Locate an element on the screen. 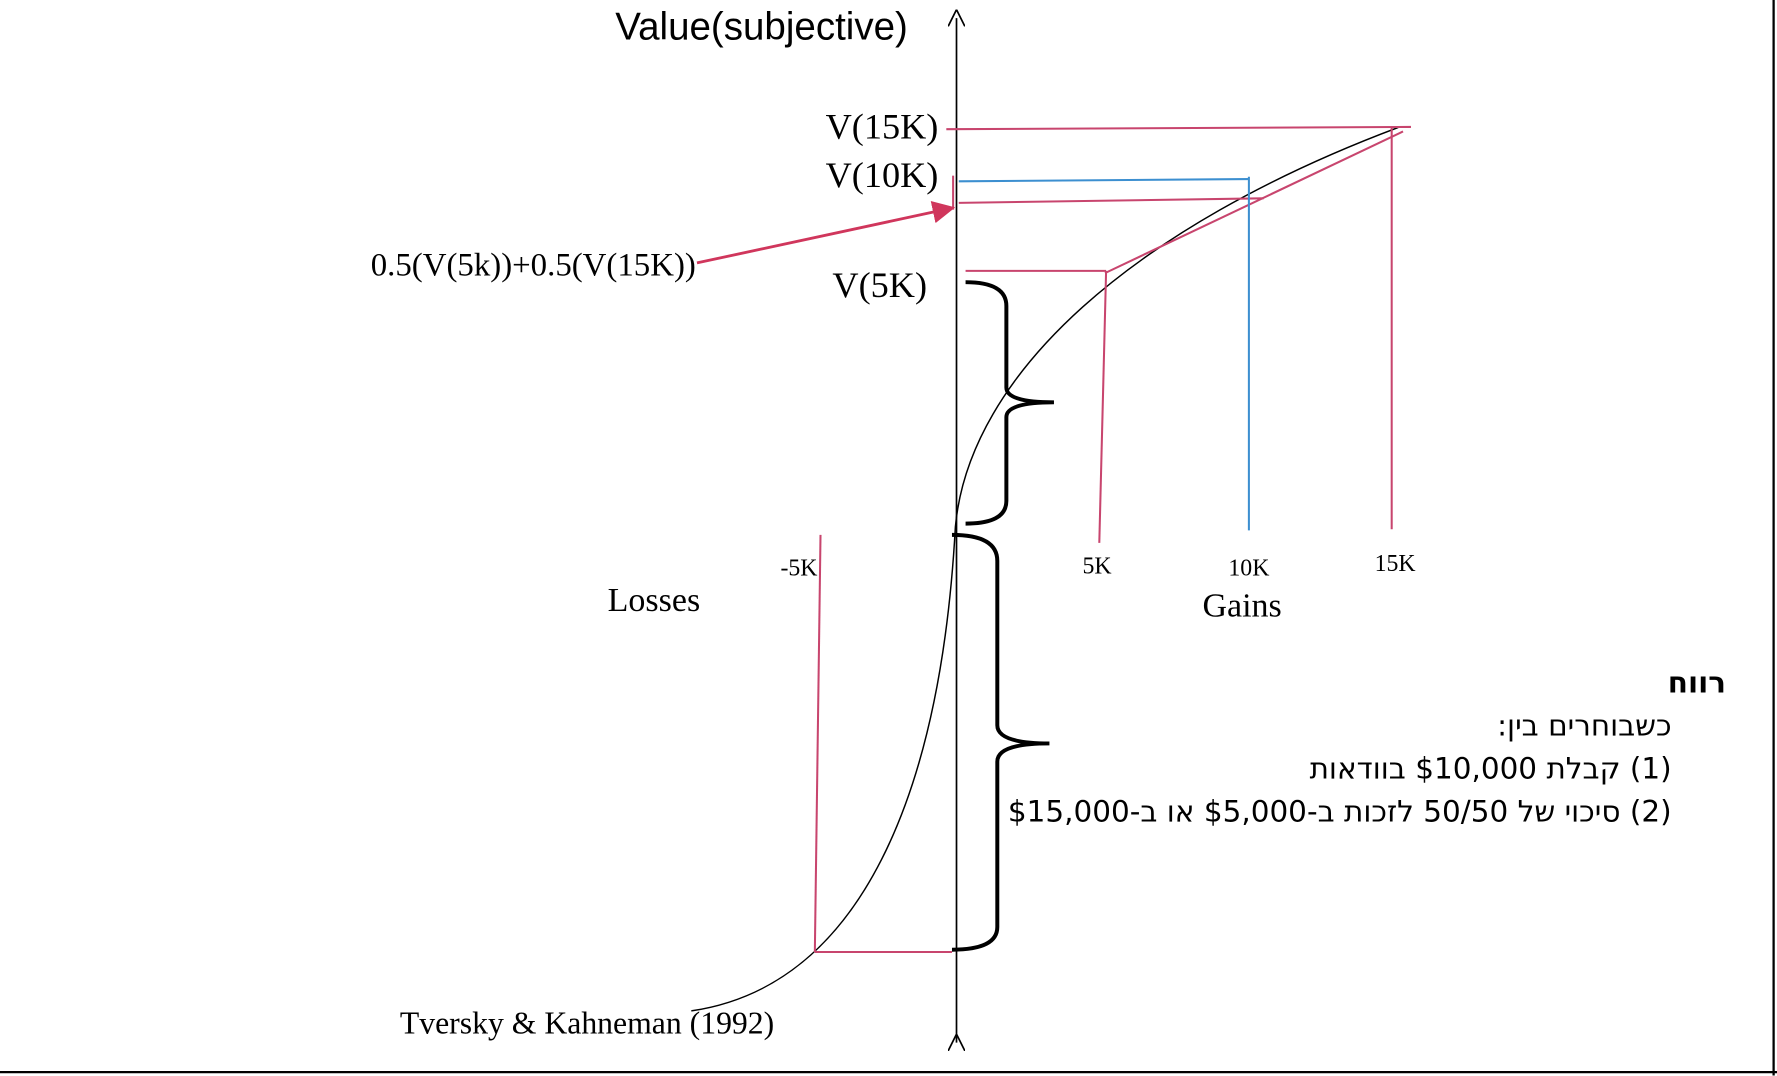 This screenshot has height=1076, width=1777. heading: רווח is located at coordinates (1697, 683).